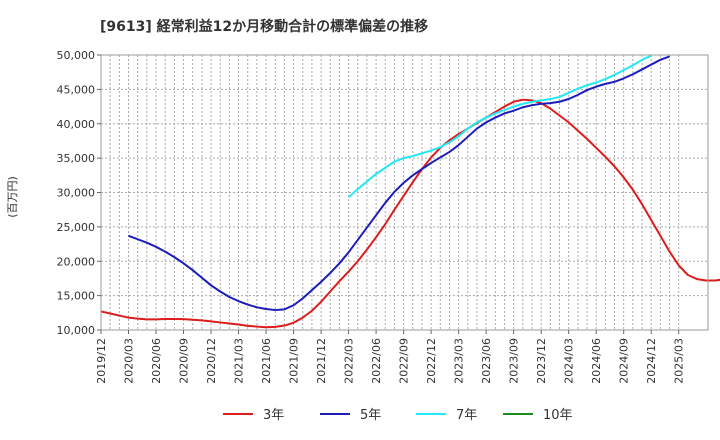 This screenshot has width=720, height=440. Describe the element at coordinates (76, 261) in the screenshot. I see `y-tick-label: 20,000` at that location.